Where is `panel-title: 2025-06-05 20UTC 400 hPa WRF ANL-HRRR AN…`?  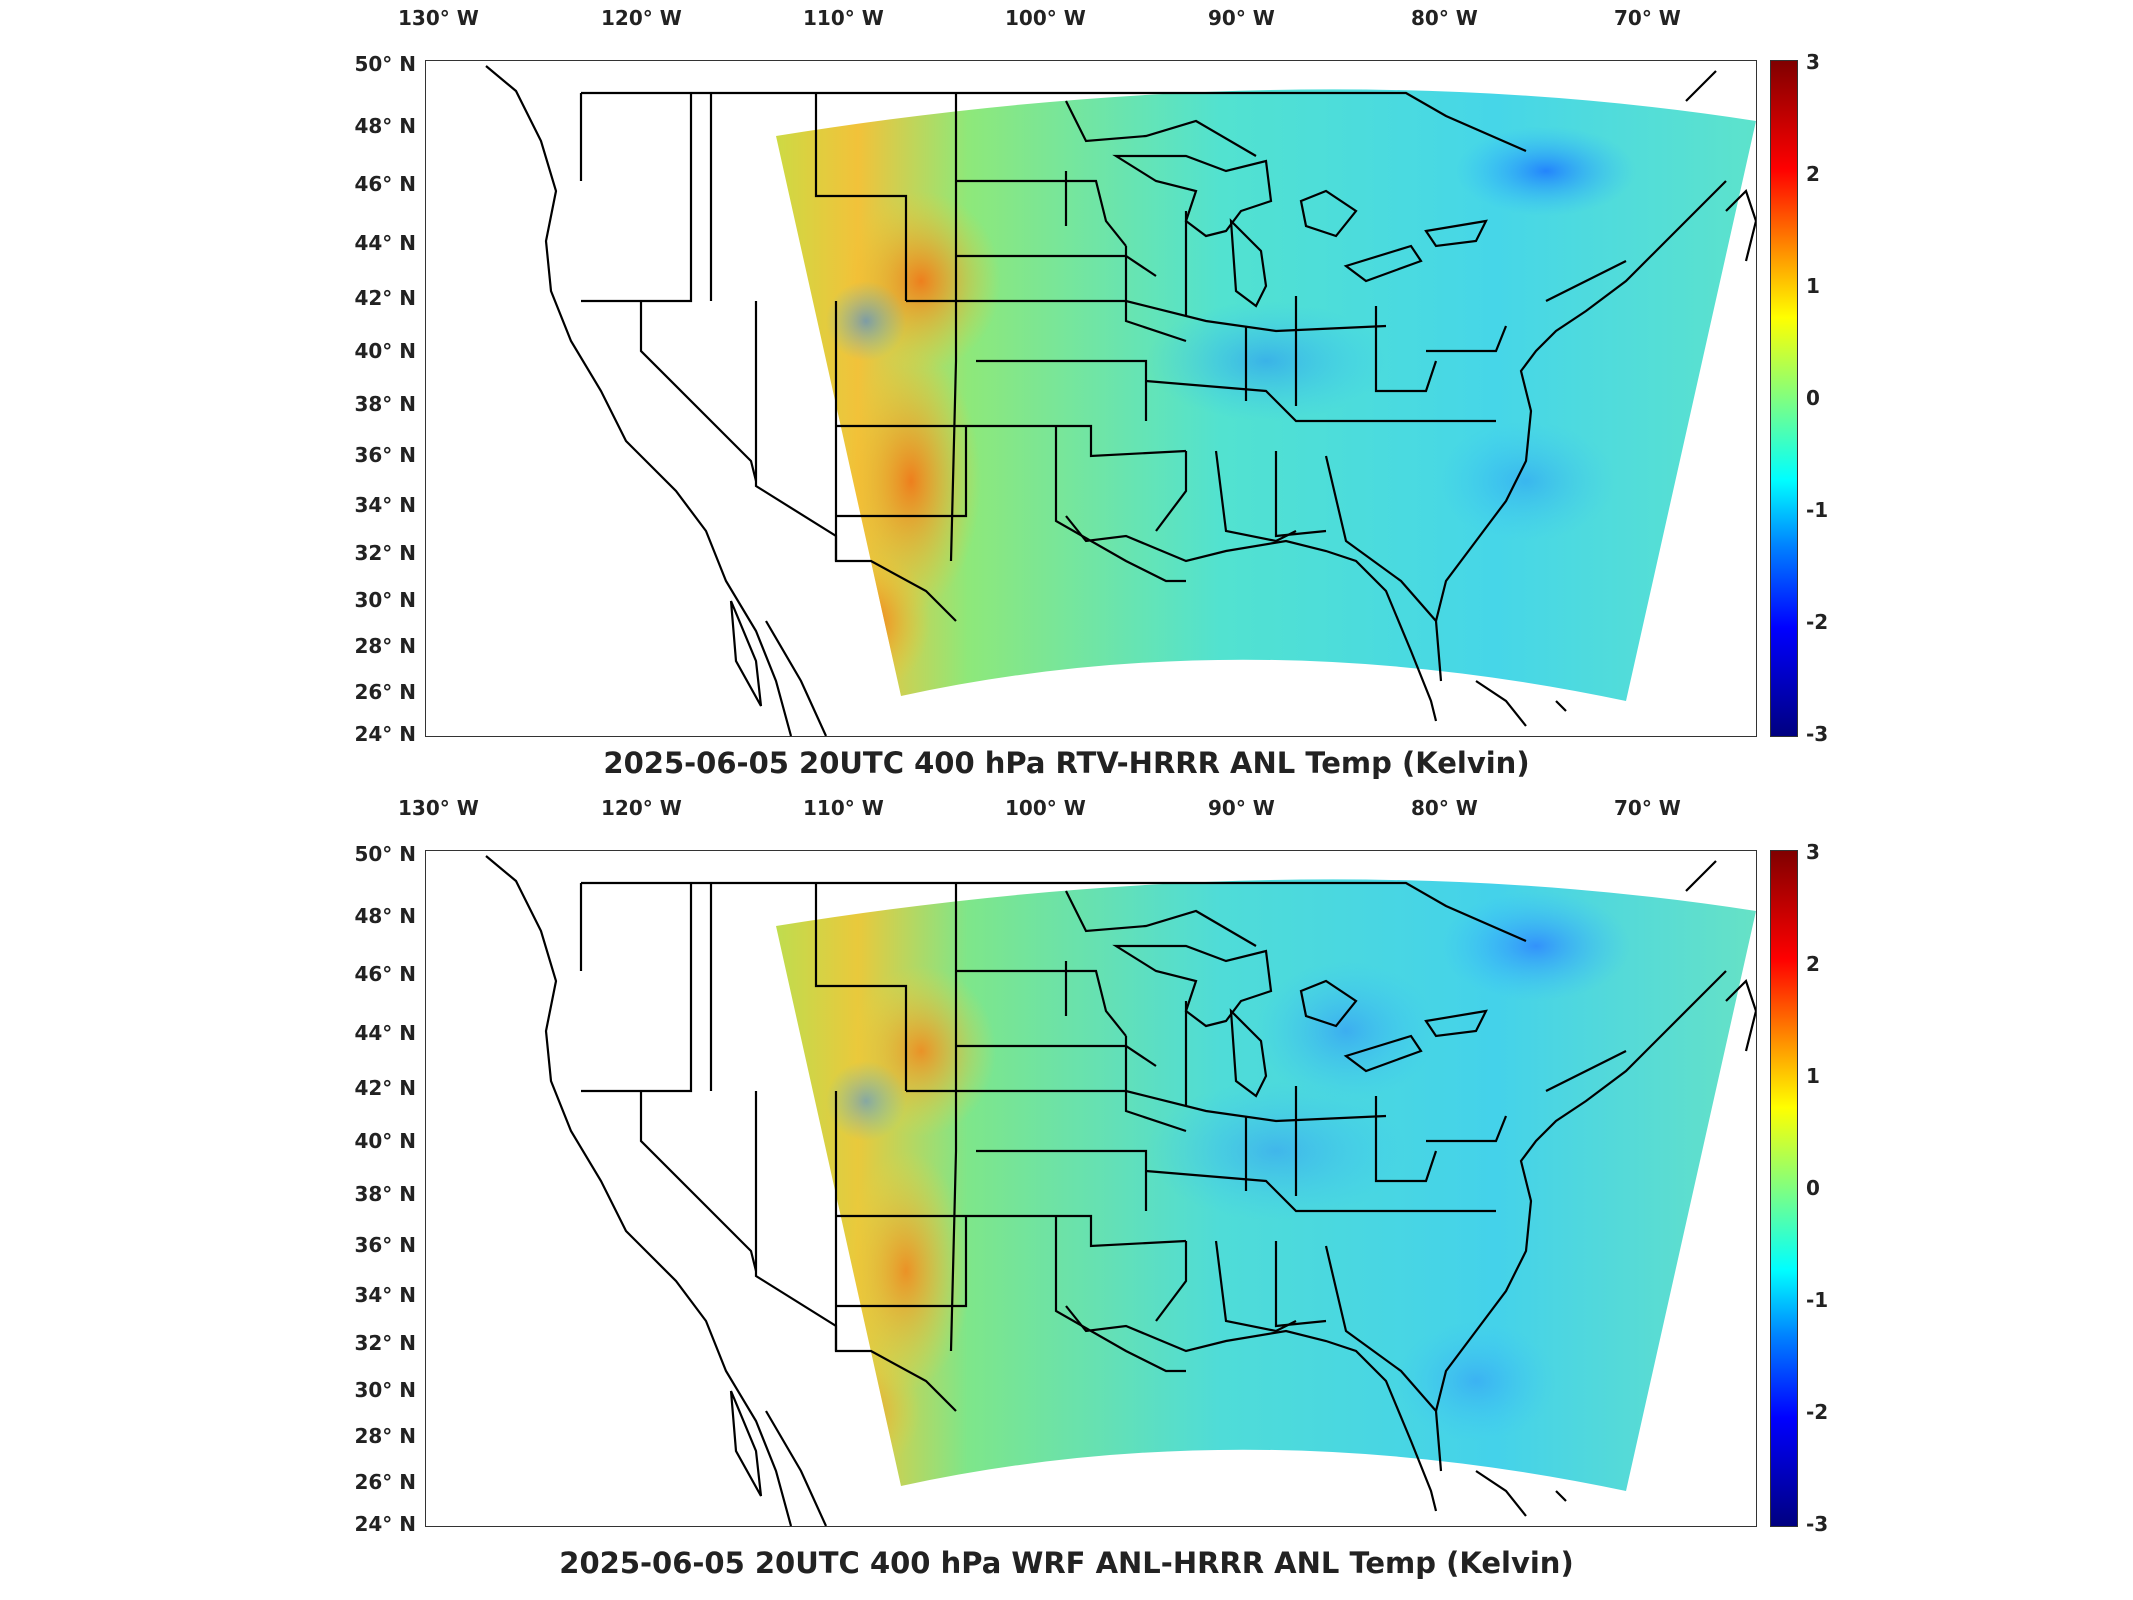 panel-title: 2025-06-05 20UTC 400 hPa WRF ANL-HRRR AN… is located at coordinates (1066, 1563).